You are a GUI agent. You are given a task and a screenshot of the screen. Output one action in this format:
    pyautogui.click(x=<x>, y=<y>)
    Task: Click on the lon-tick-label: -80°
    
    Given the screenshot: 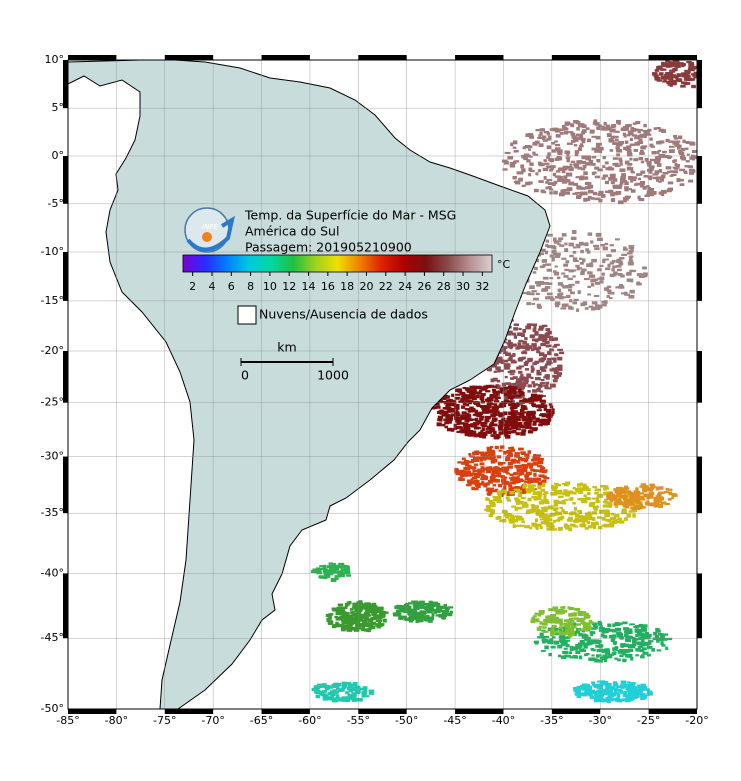 What is the action you would take?
    pyautogui.click(x=116, y=720)
    